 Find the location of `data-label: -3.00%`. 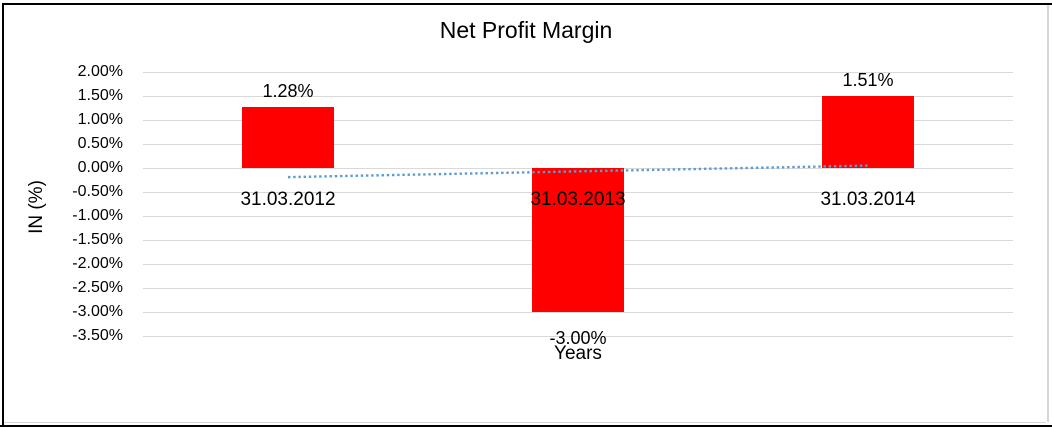

data-label: -3.00% is located at coordinates (578, 338).